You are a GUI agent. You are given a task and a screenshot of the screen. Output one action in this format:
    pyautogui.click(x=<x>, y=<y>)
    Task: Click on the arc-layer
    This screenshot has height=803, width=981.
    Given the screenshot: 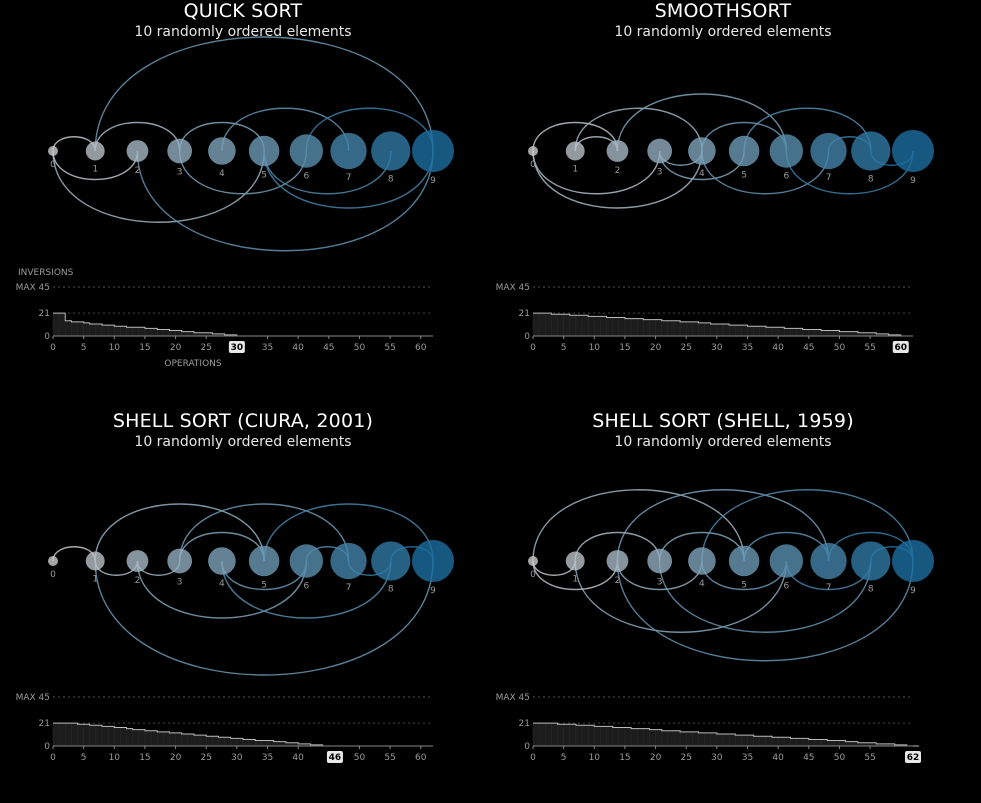 What is the action you would take?
    pyautogui.click(x=243, y=589)
    